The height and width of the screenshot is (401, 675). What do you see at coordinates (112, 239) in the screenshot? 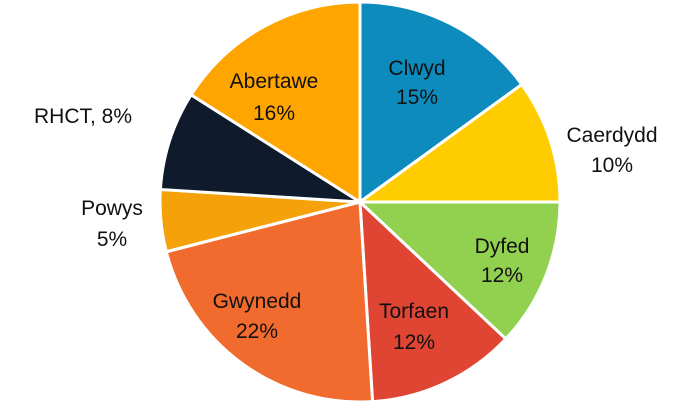
I see `slice-label-powys-percent: 5%` at bounding box center [112, 239].